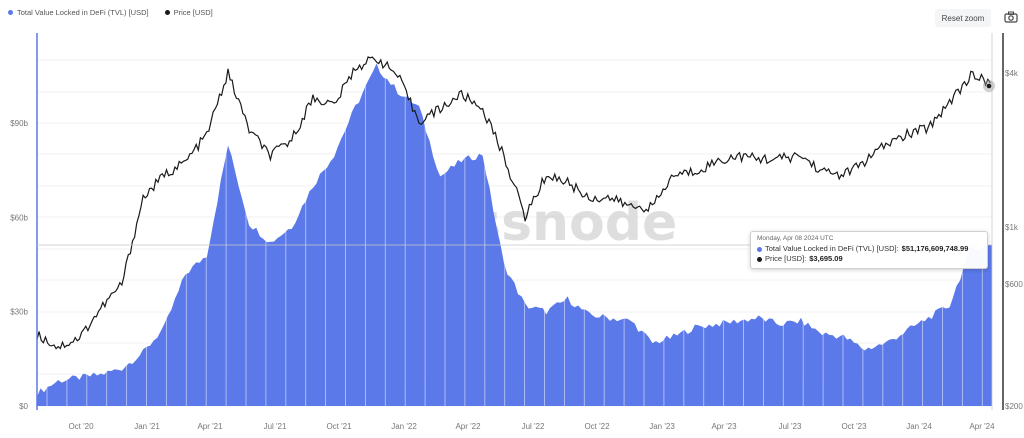  I want to click on tvl-dot-icon, so click(759, 249).